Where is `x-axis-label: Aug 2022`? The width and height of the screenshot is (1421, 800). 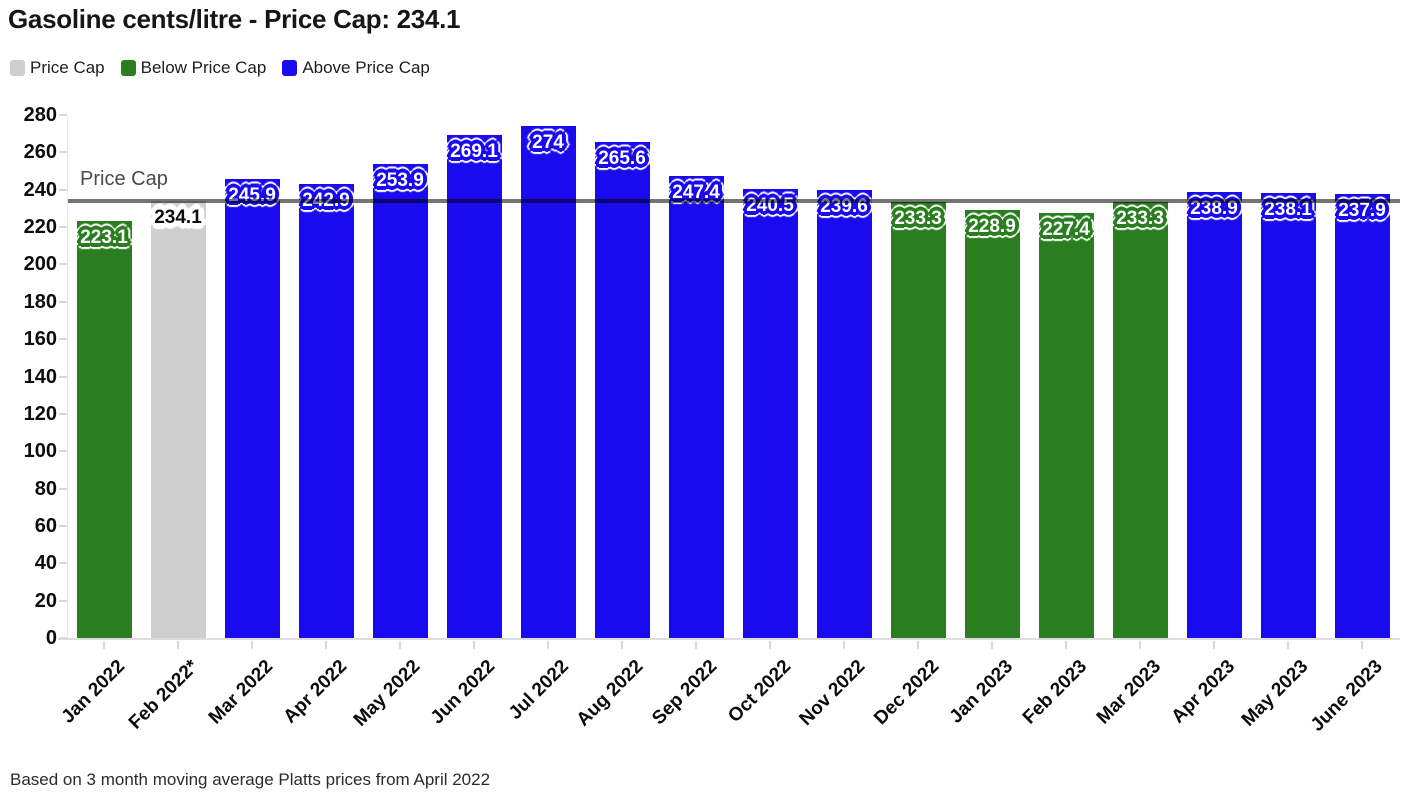 x-axis-label: Aug 2022 is located at coordinates (609, 693).